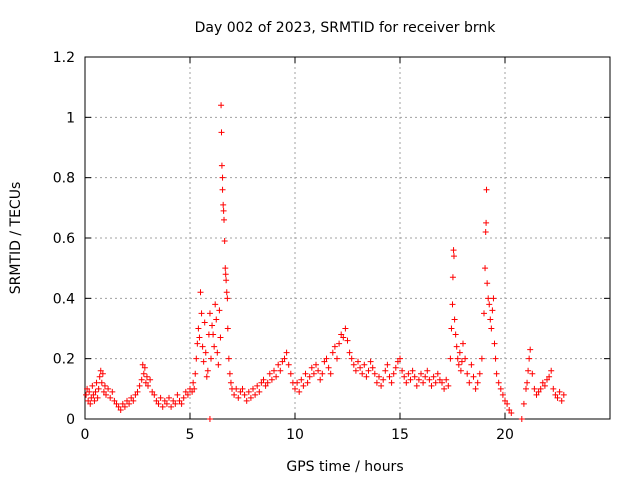  What do you see at coordinates (190, 435) in the screenshot?
I see `x-tick-label: 5` at bounding box center [190, 435].